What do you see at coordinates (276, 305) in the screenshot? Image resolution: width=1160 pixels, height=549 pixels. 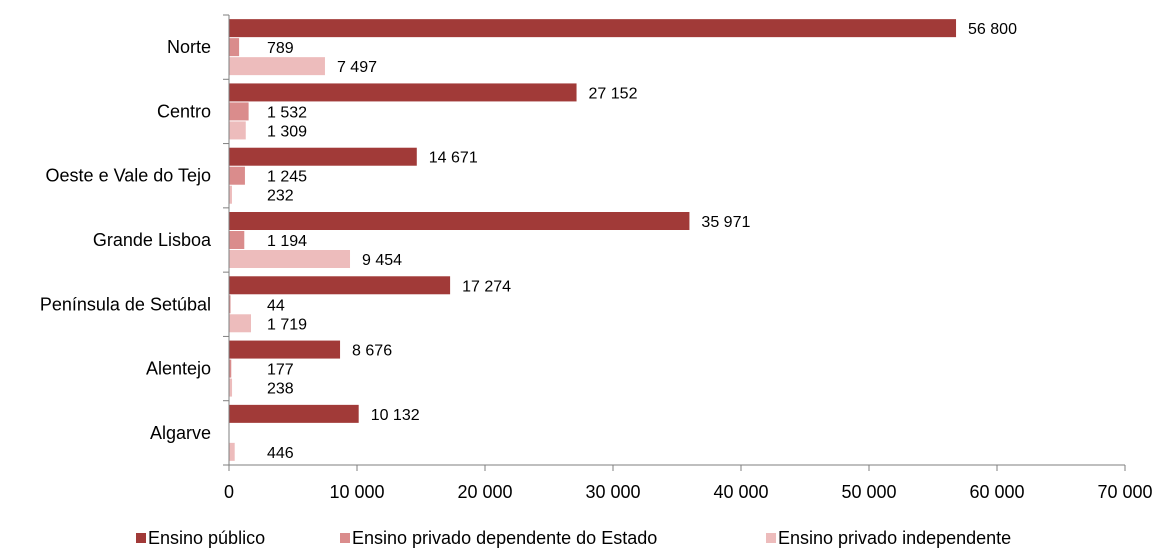 I see `data-label: 44` at bounding box center [276, 305].